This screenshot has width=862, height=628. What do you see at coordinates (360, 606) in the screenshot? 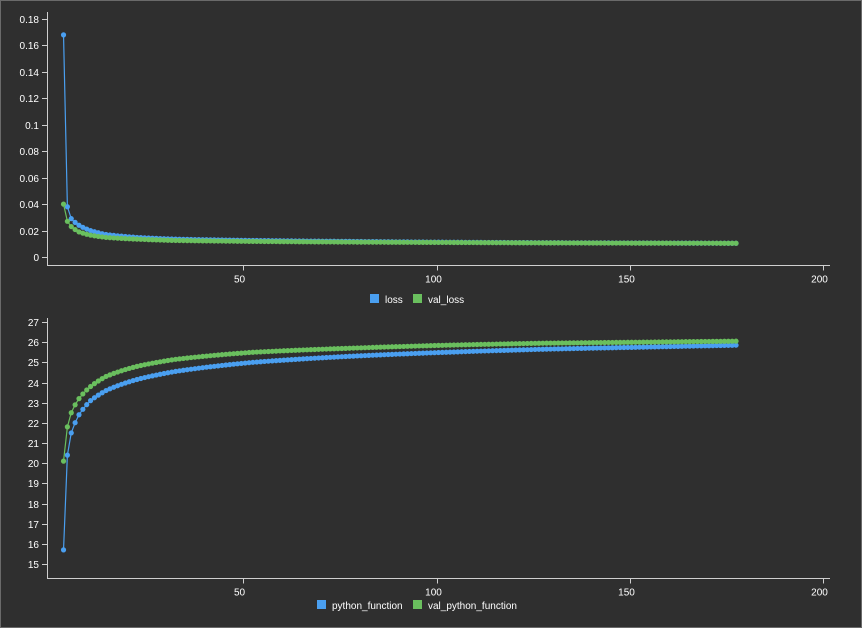
I see `legend-item-python-function: python_function` at bounding box center [360, 606].